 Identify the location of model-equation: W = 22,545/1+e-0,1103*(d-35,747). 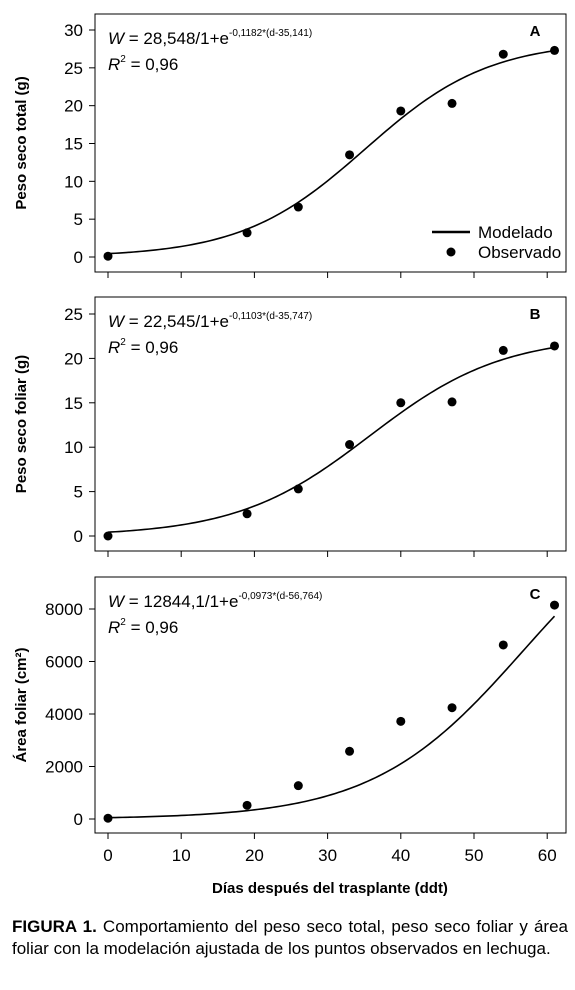
(210, 321).